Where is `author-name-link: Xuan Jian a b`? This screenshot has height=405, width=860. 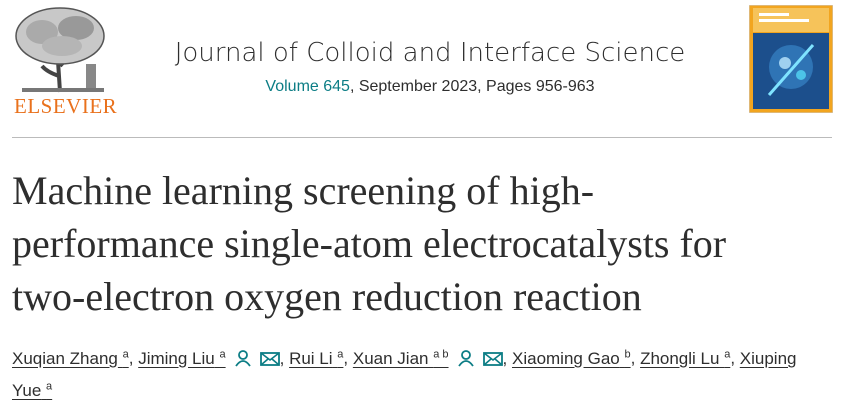 author-name-link: Xuan Jian a b is located at coordinates (400, 358).